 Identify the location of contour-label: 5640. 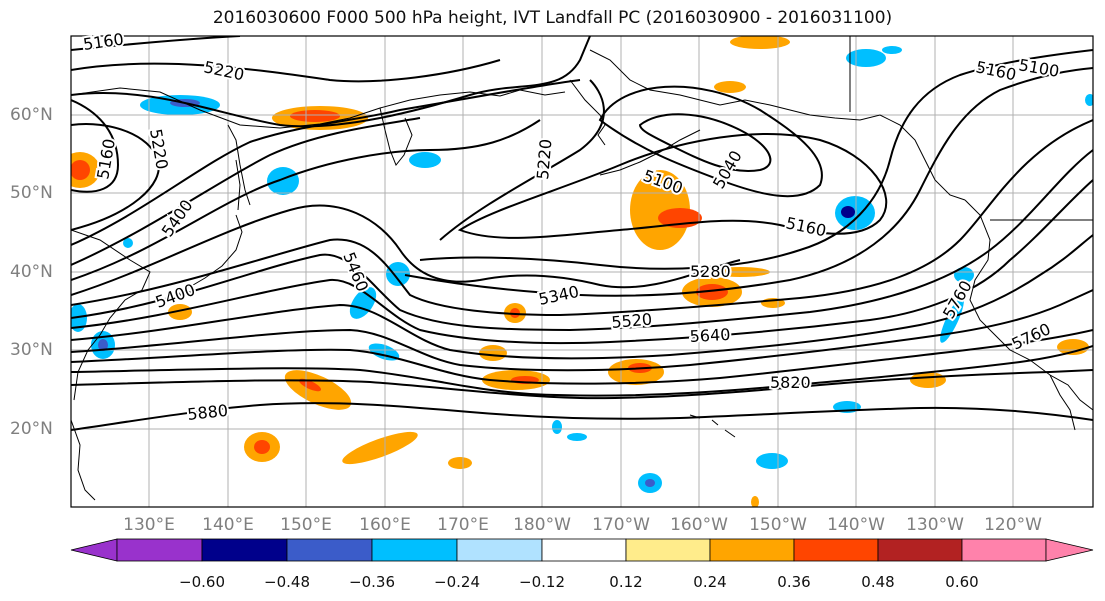
(710, 335).